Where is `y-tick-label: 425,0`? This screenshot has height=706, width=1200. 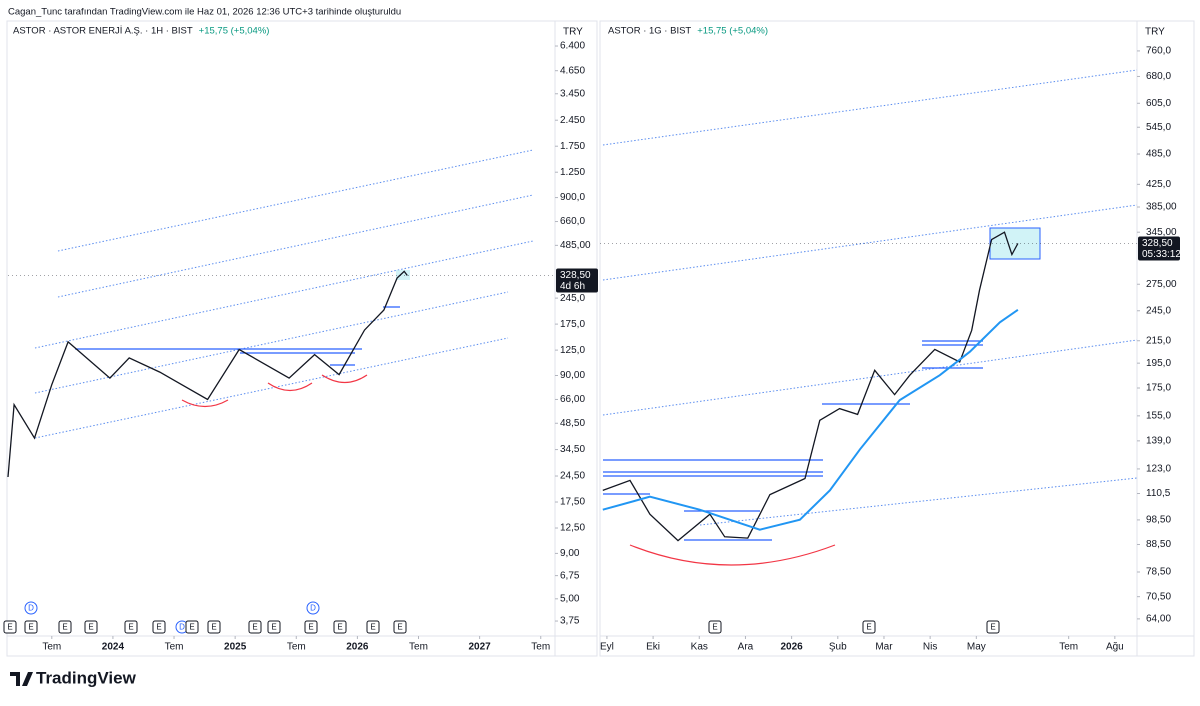
y-tick-label: 425,0 is located at coordinates (1158, 184).